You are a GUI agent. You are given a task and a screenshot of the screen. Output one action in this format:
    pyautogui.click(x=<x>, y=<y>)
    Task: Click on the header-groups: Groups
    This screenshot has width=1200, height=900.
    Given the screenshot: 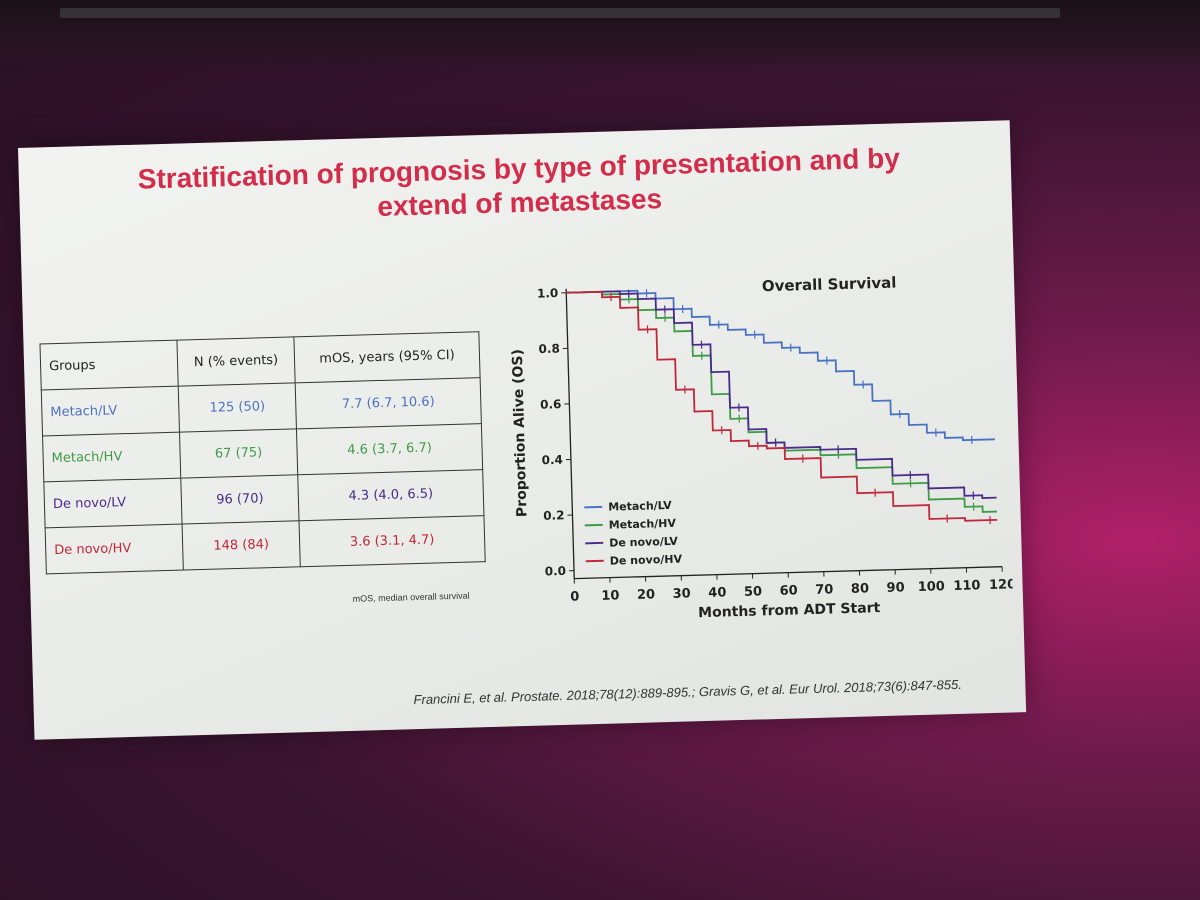 What is the action you would take?
    pyautogui.click(x=109, y=365)
    